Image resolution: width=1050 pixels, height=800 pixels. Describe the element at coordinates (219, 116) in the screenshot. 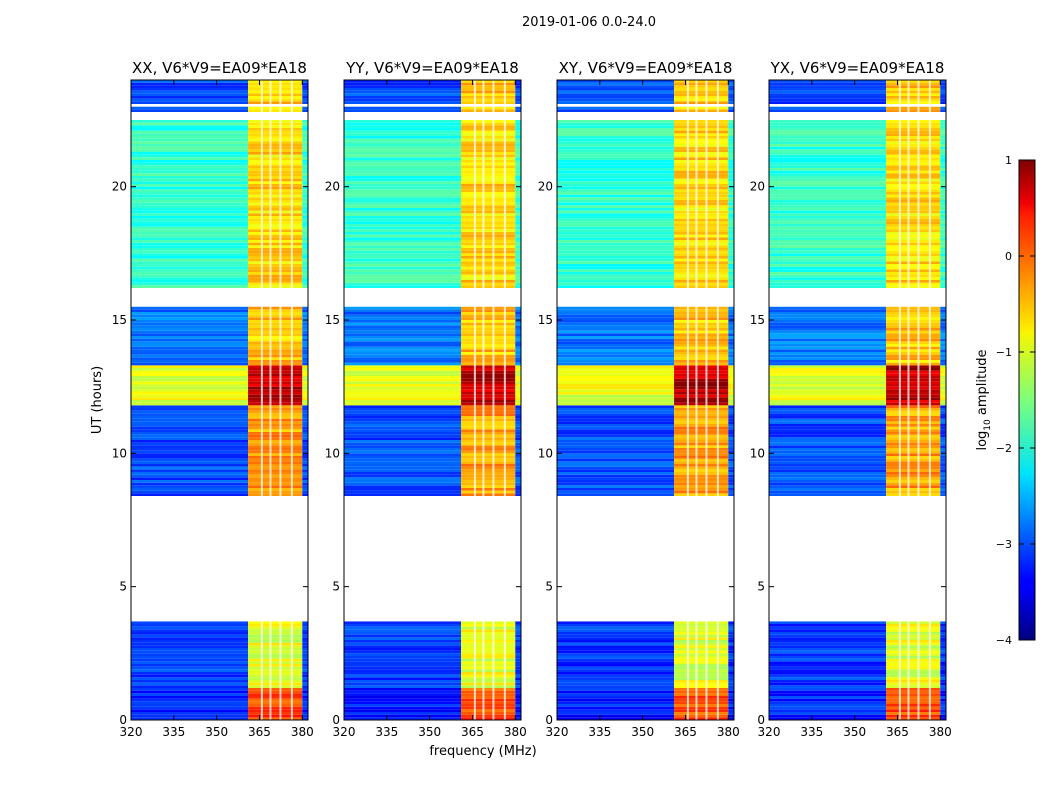

I see `data-gap` at that location.